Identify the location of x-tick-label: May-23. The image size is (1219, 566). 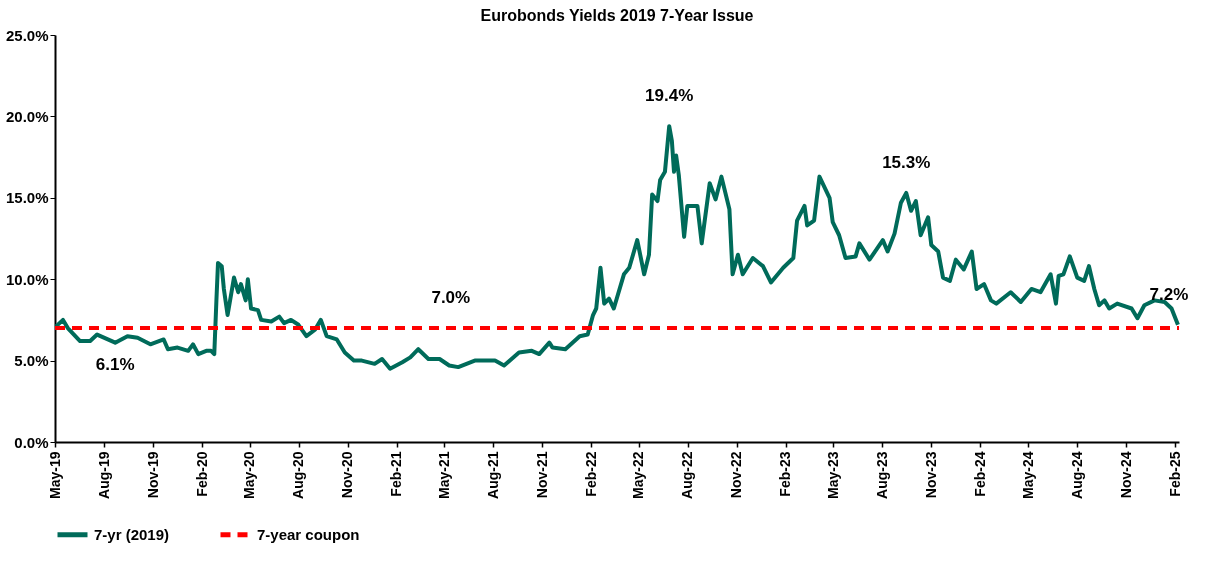
(832, 475).